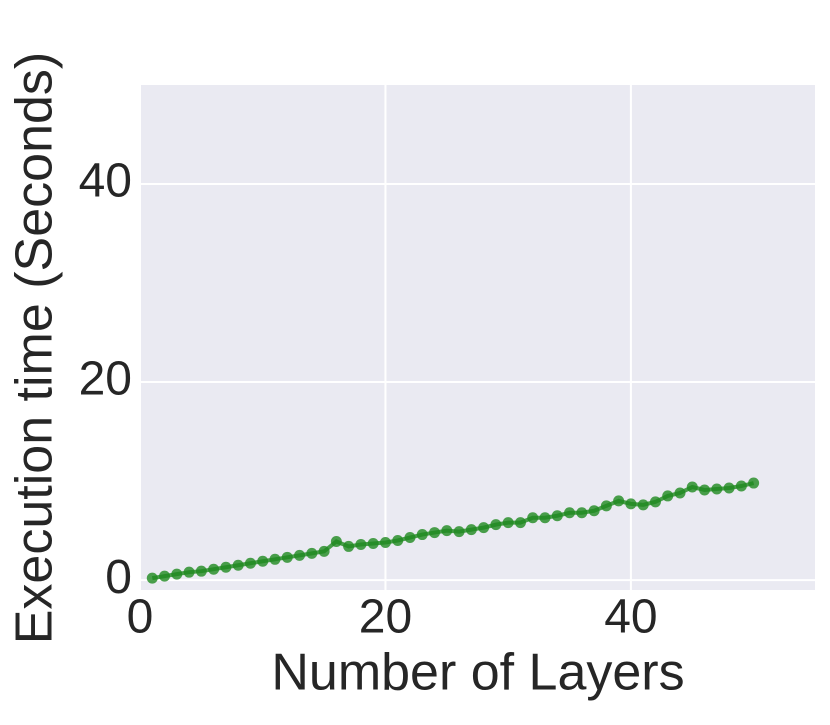 This screenshot has width=830, height=725. What do you see at coordinates (140, 617) in the screenshot?
I see `x-tick-label: 0` at bounding box center [140, 617].